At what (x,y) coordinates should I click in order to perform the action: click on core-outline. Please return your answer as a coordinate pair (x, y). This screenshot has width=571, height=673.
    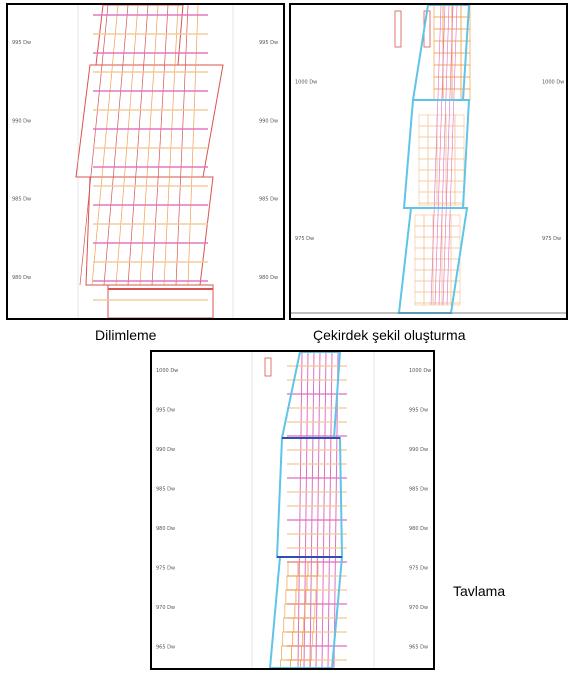
    Looking at the image, I should click on (441, 53).